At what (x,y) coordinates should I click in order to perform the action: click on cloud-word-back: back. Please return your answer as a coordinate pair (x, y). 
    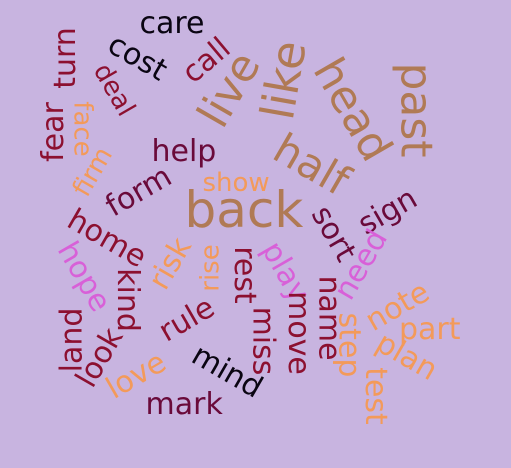
    Looking at the image, I should click on (244, 210).